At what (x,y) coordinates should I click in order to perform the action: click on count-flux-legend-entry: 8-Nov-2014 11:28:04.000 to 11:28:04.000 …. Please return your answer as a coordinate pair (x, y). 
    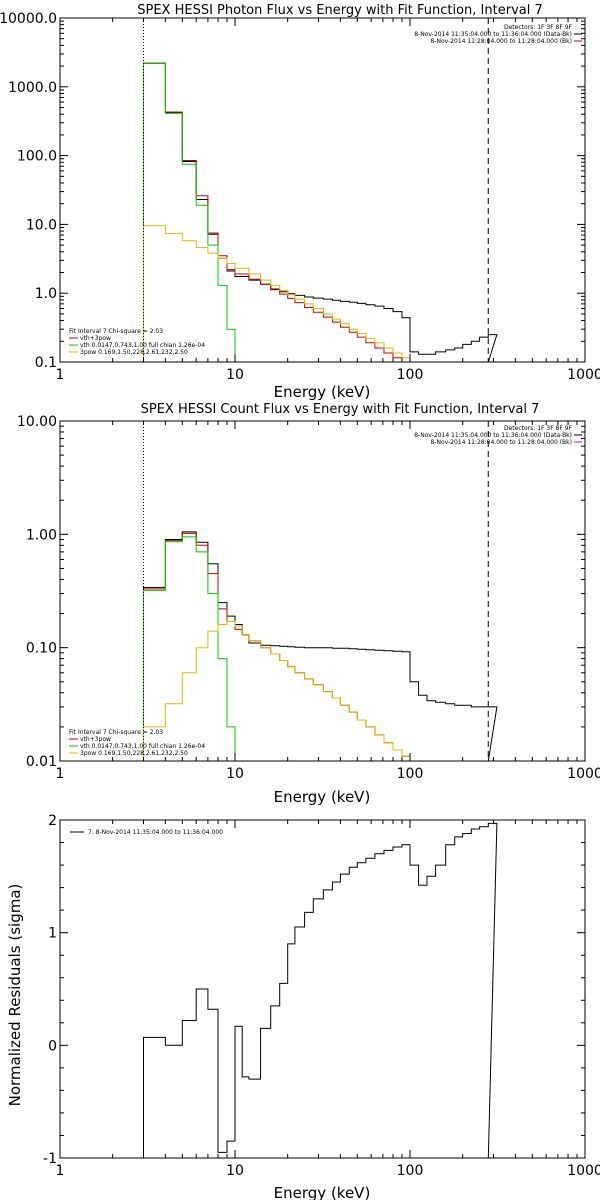
    Looking at the image, I should click on (501, 442).